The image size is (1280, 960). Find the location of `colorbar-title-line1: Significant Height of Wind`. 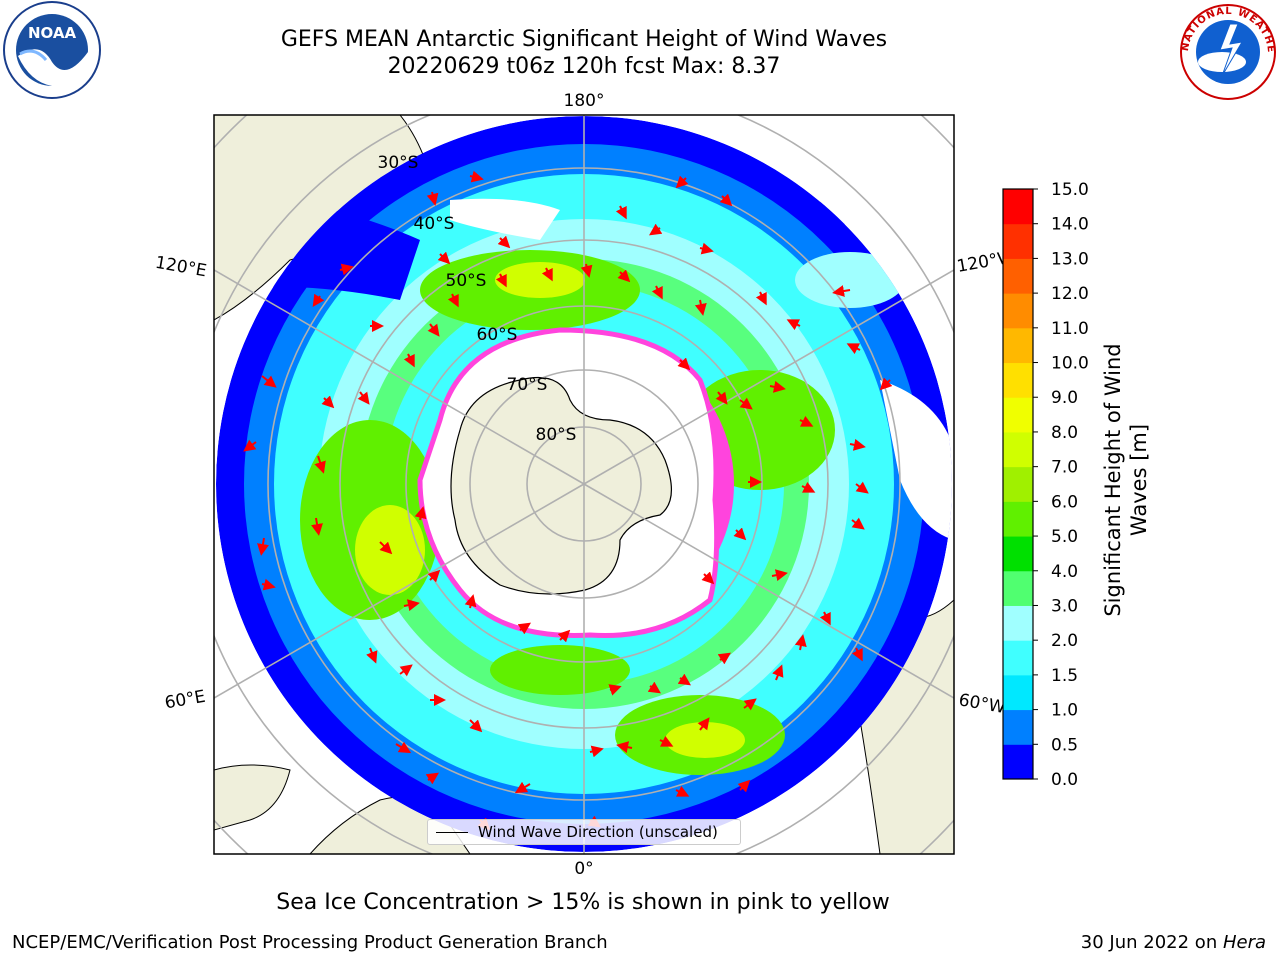

colorbar-title-line1: Significant Height of Wind is located at coordinates (1113, 480).